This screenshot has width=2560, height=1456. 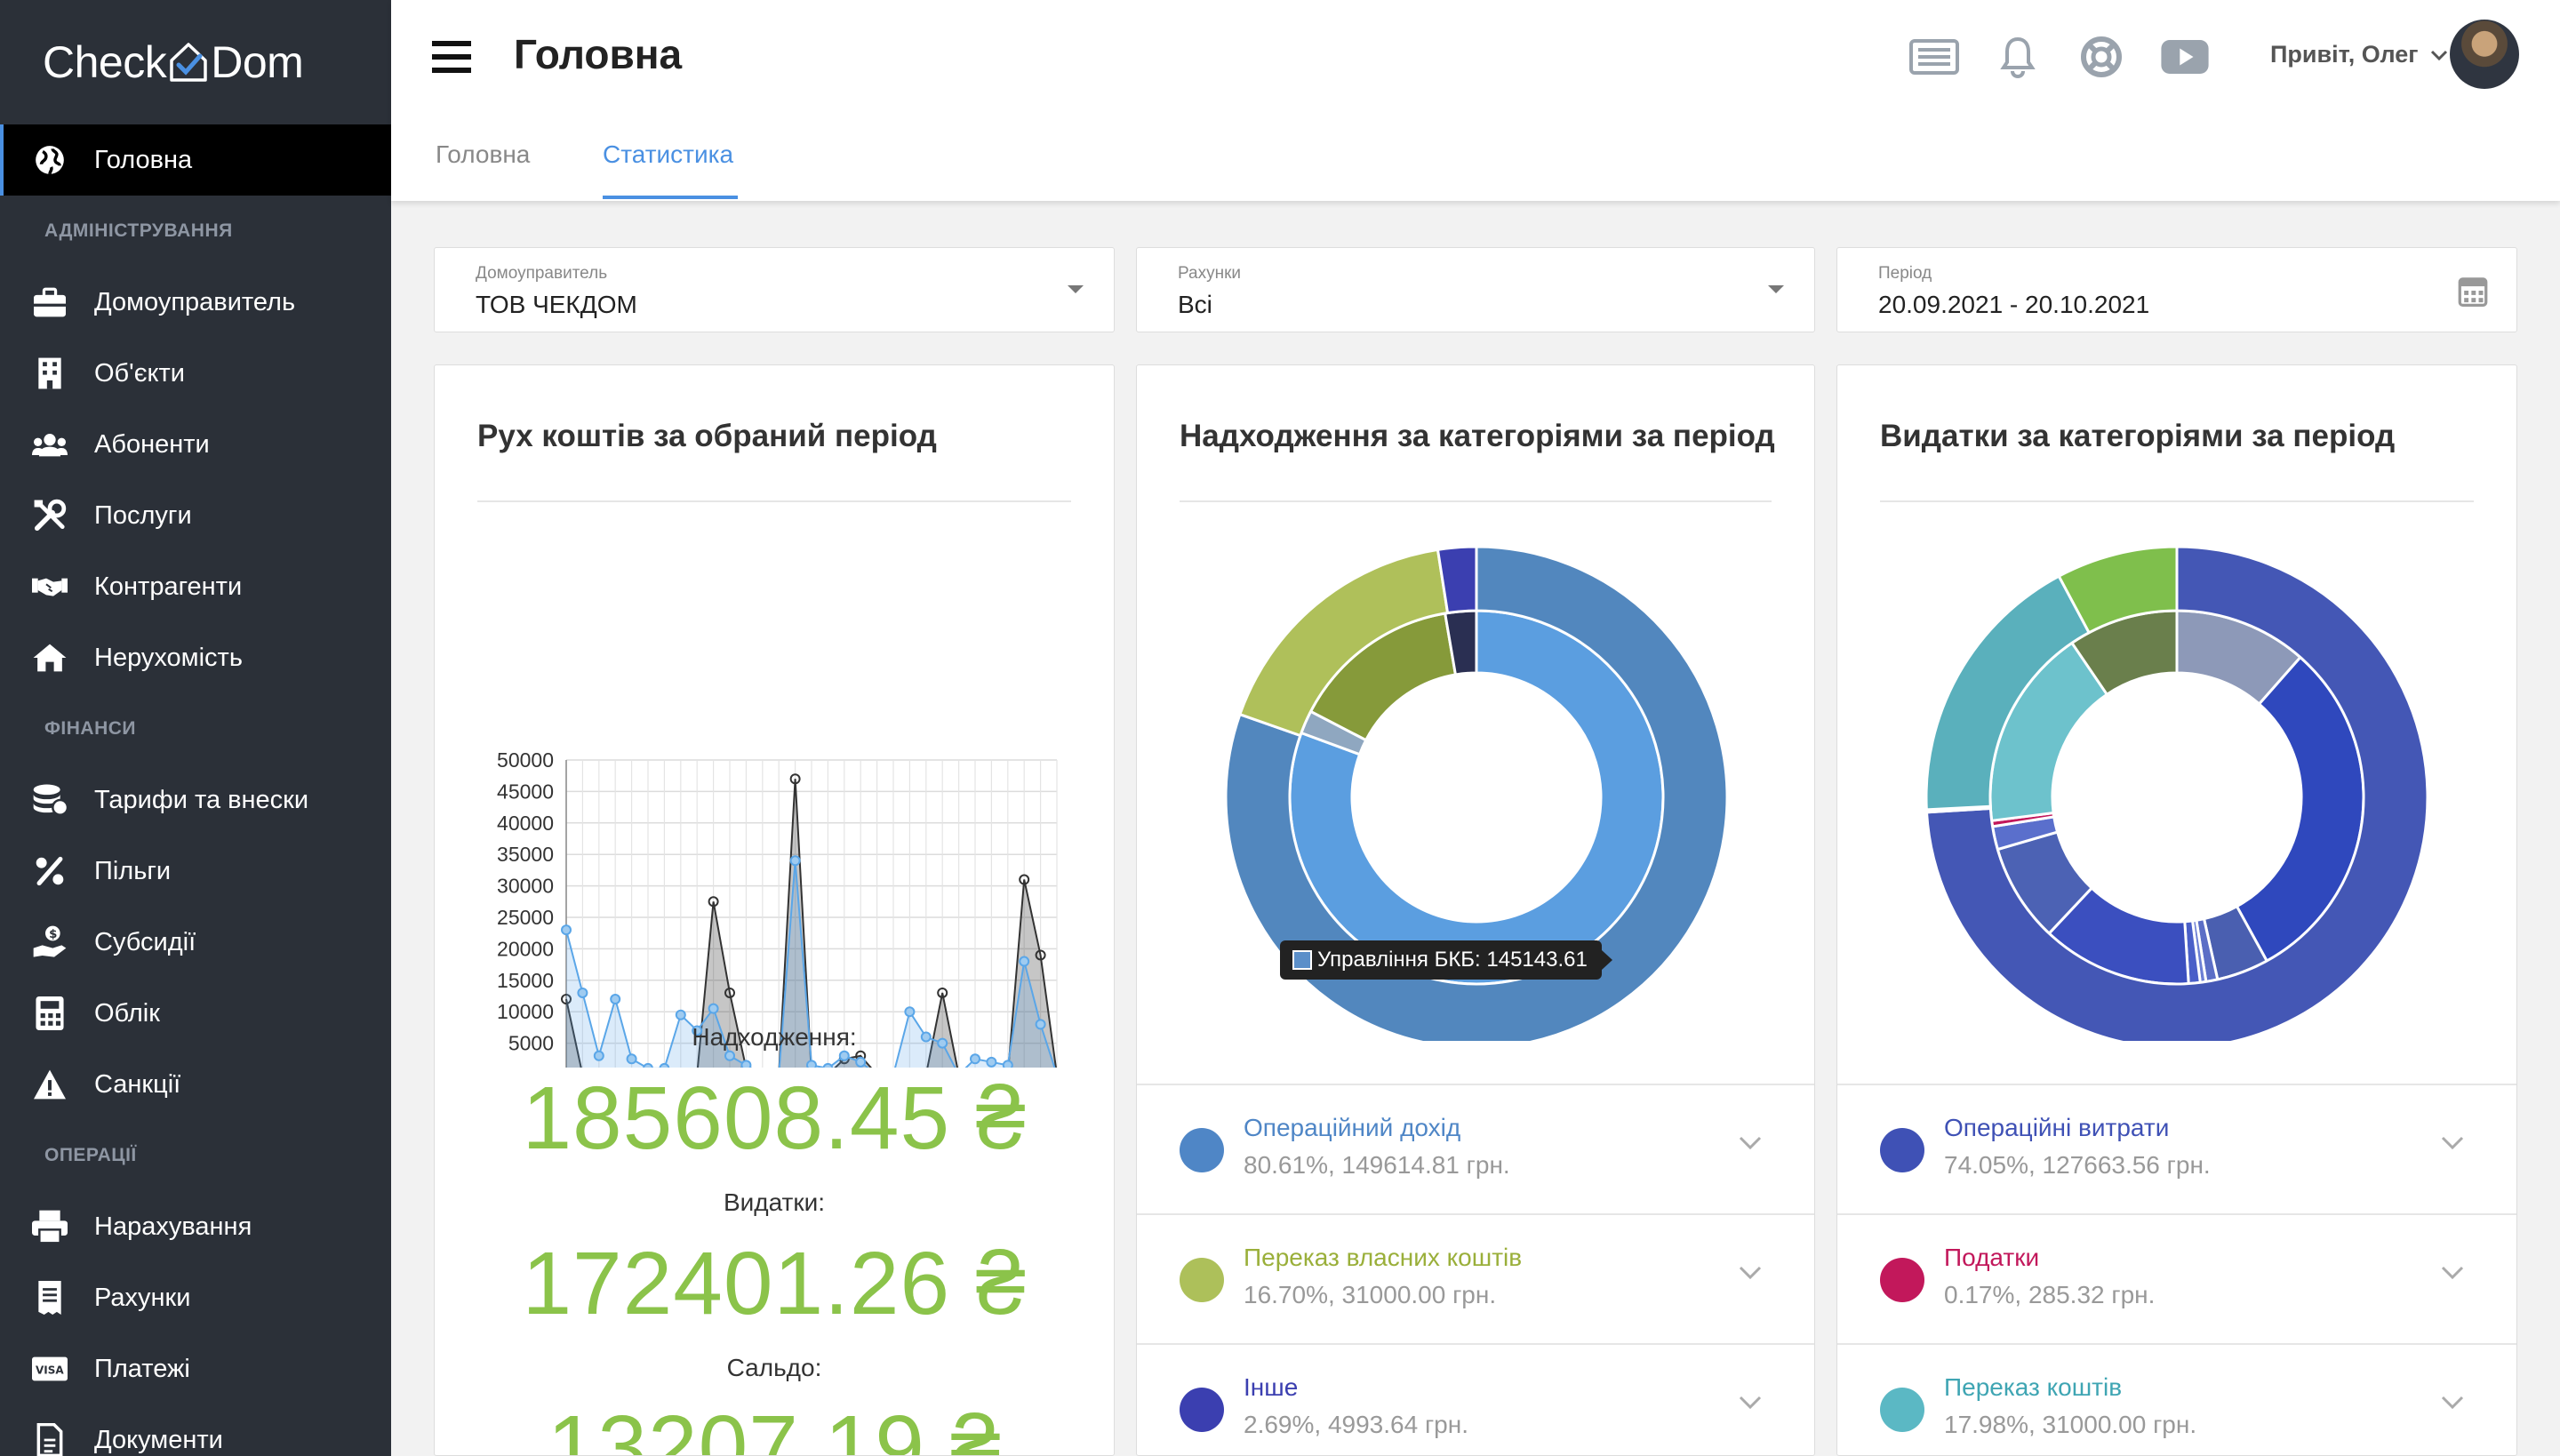 I want to click on lifebuoy-icon, so click(x=2101, y=57).